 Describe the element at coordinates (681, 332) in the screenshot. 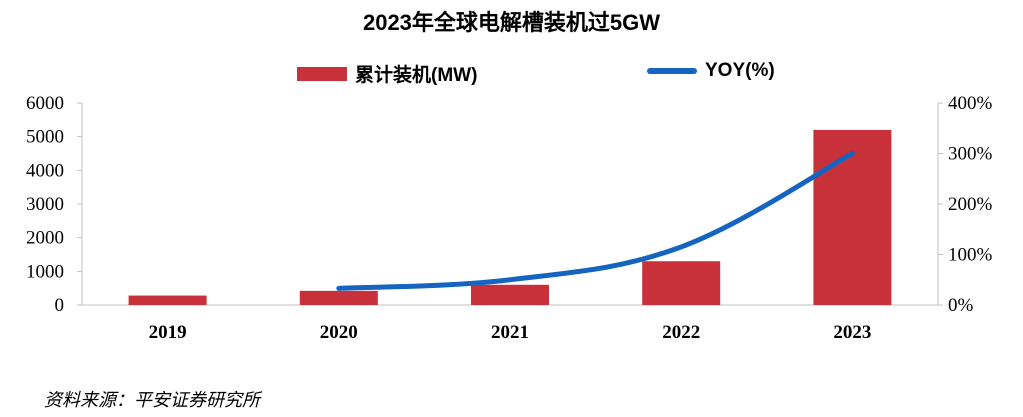

I see `x-tick-label-2022: 2022` at that location.